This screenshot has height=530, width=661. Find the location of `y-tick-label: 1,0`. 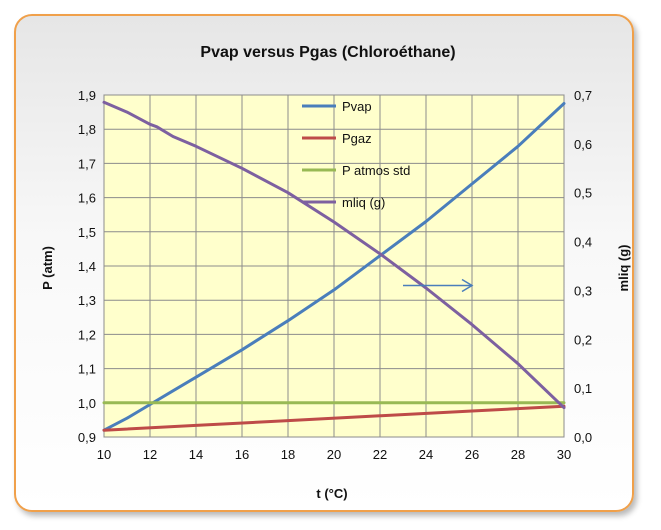

y-tick-label: 1,0 is located at coordinates (87, 403).